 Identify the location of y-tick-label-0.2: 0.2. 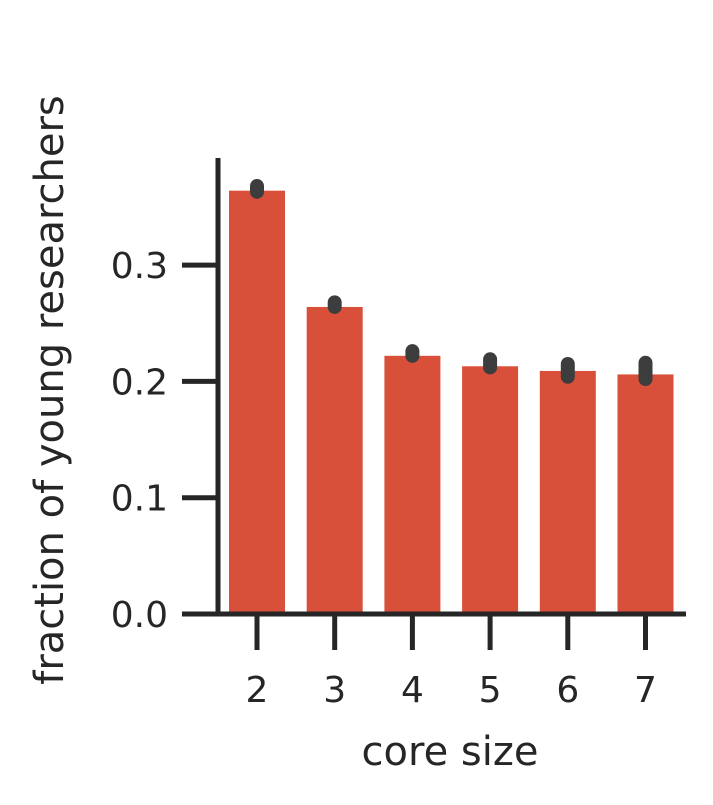
(139, 382).